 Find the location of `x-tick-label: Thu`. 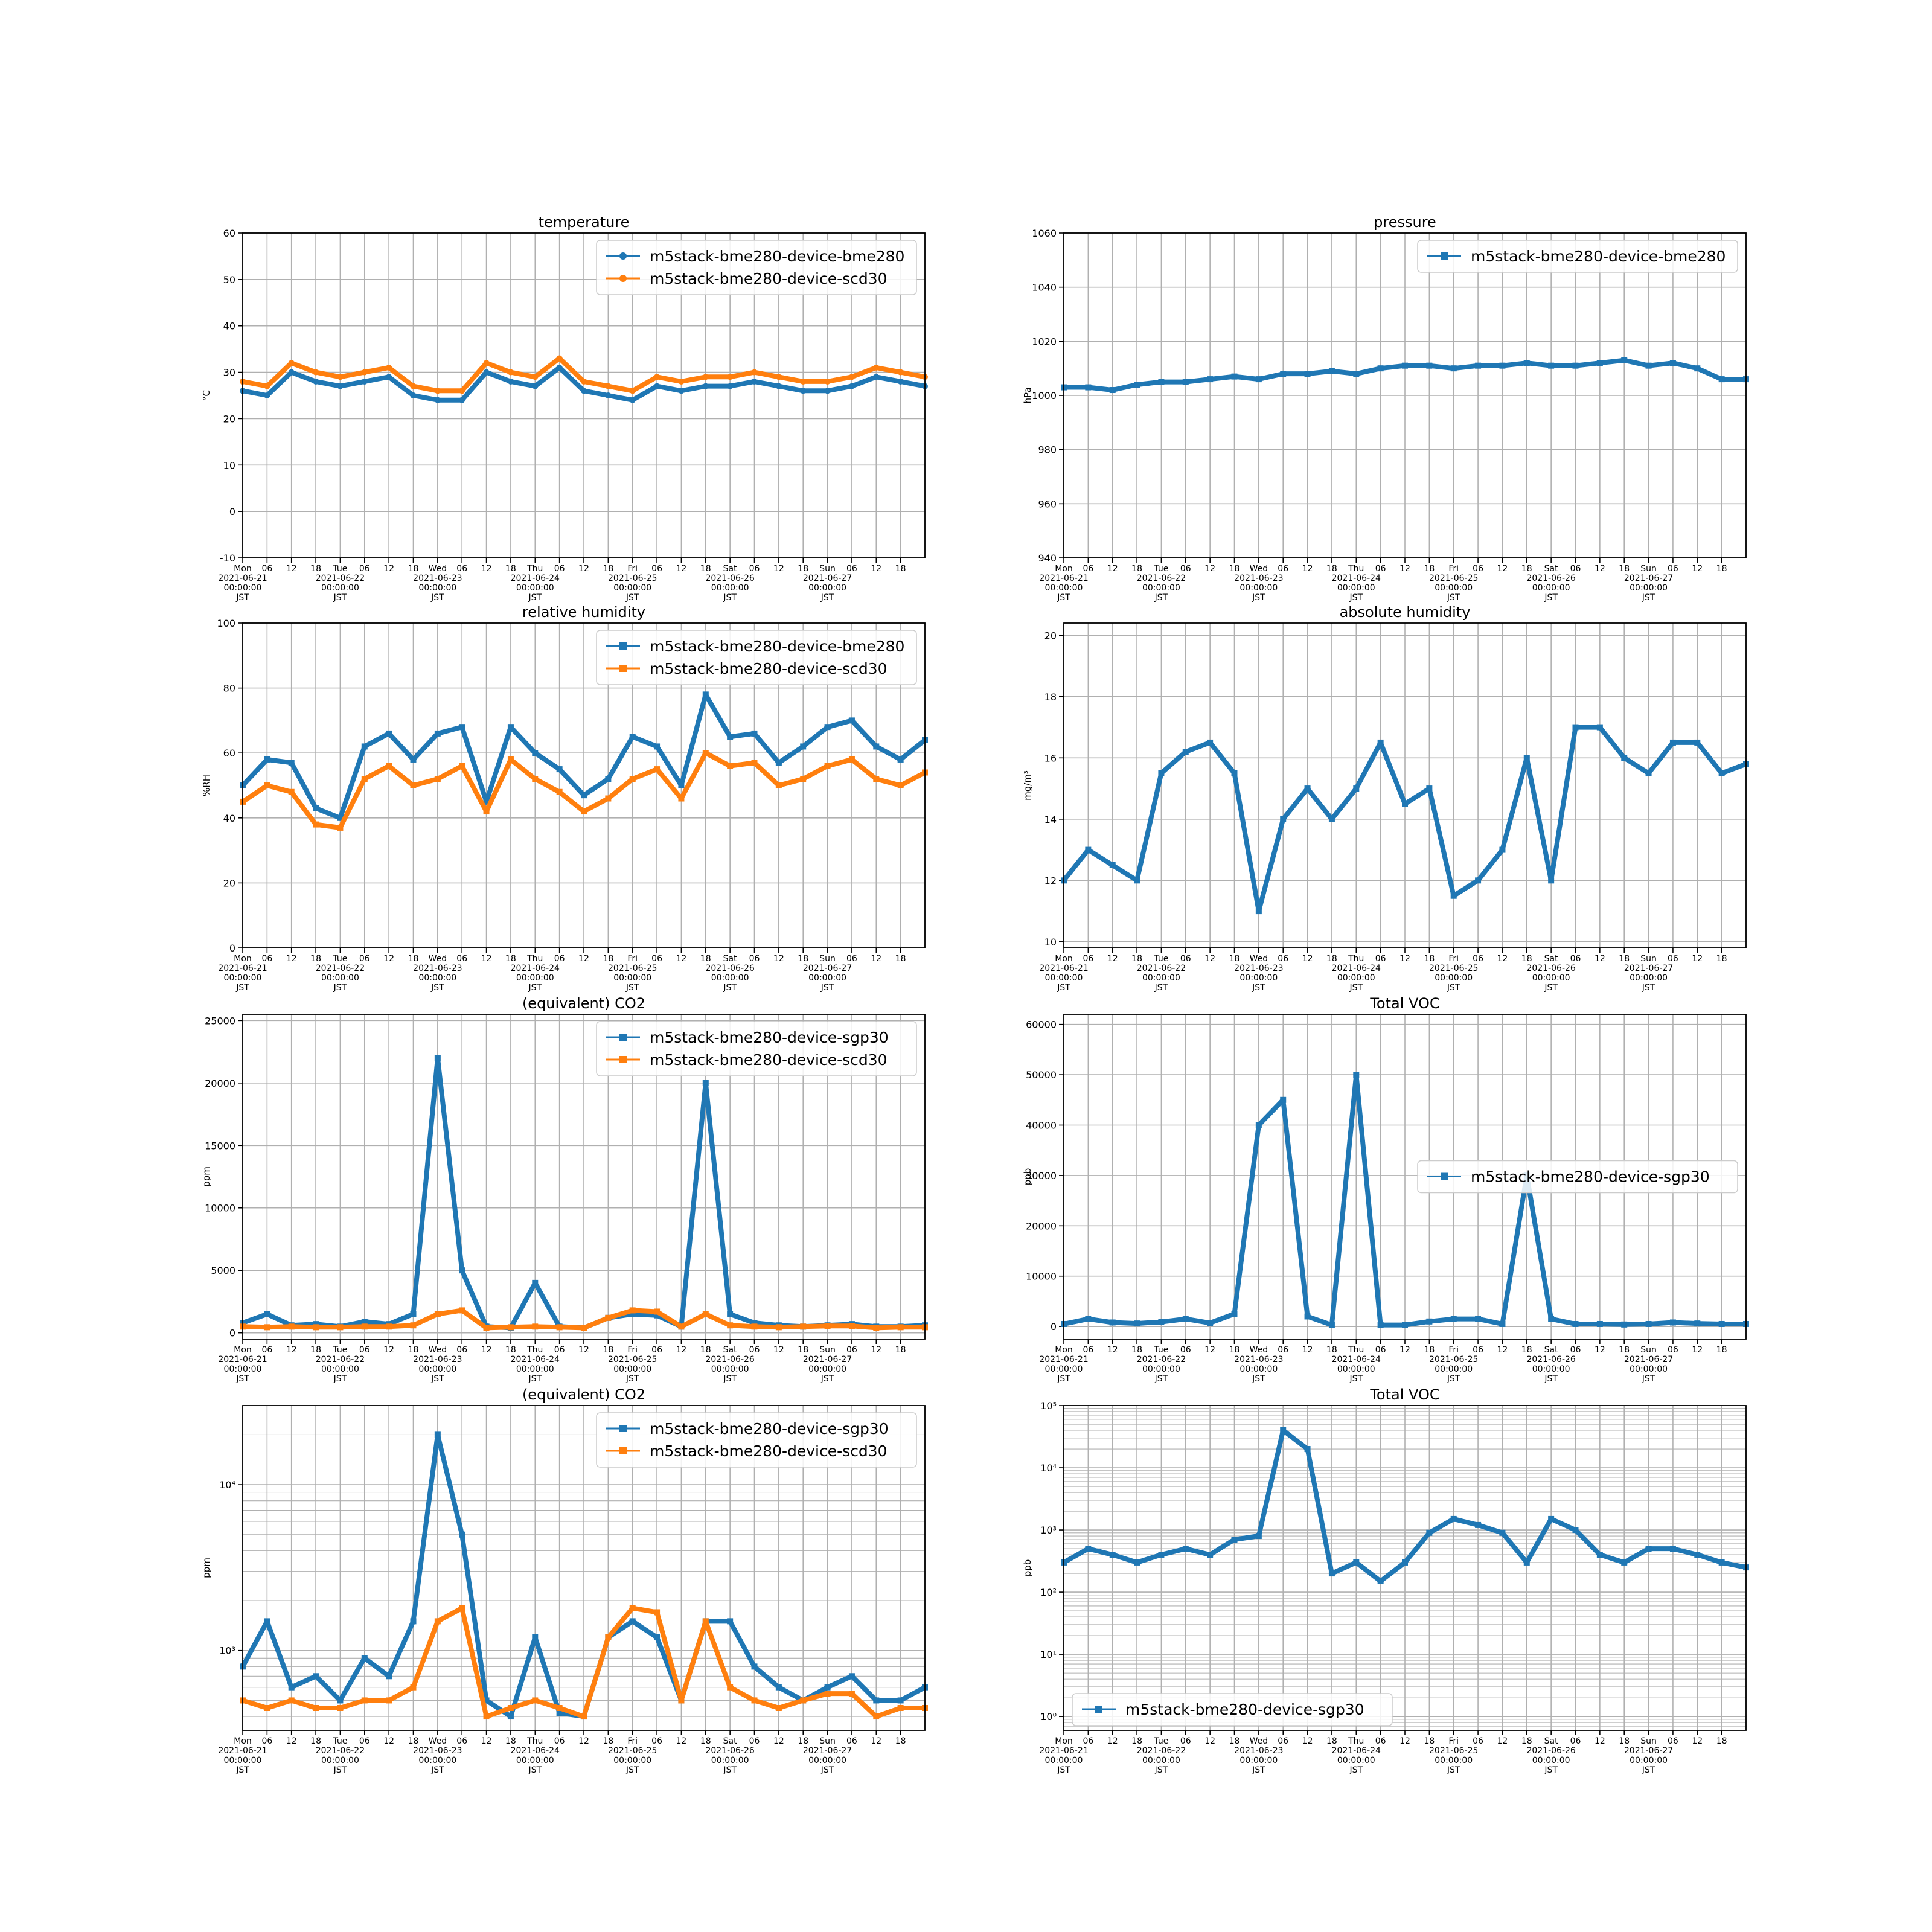

x-tick-label: Thu is located at coordinates (535, 1350).